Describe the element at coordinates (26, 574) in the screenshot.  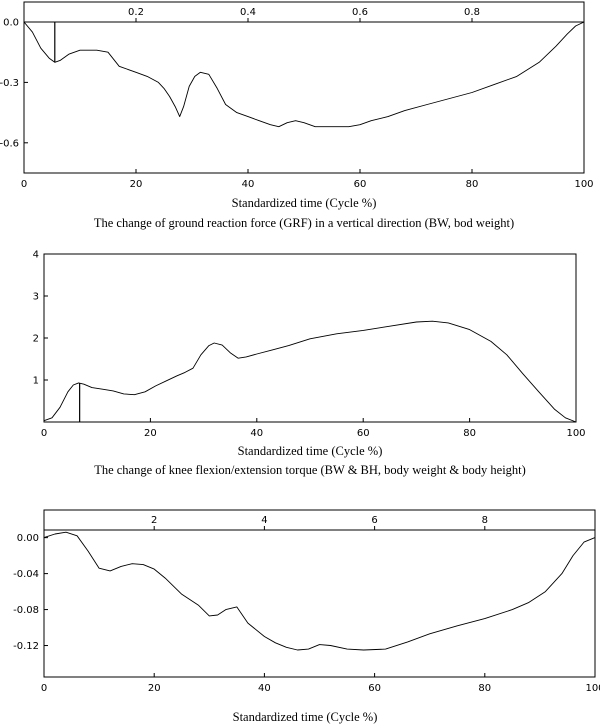
I see `y-tick-label: -0.04` at that location.